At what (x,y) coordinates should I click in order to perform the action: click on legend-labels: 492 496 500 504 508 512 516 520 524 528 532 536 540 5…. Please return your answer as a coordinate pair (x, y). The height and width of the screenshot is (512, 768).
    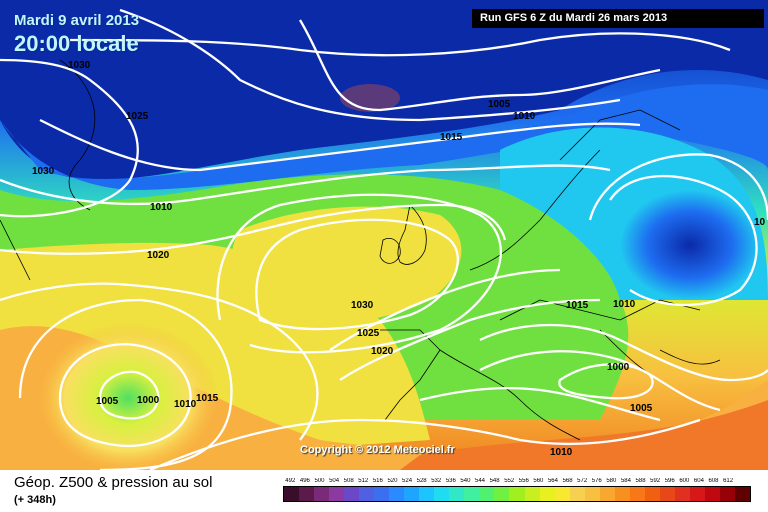
    Looking at the image, I should click on (517, 481).